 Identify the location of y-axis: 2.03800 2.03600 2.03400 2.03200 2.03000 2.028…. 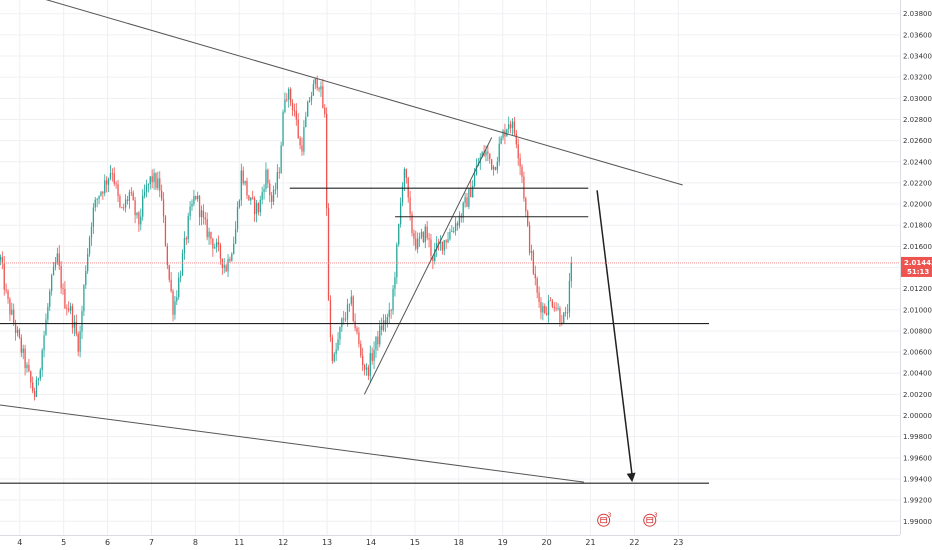
(916, 275).